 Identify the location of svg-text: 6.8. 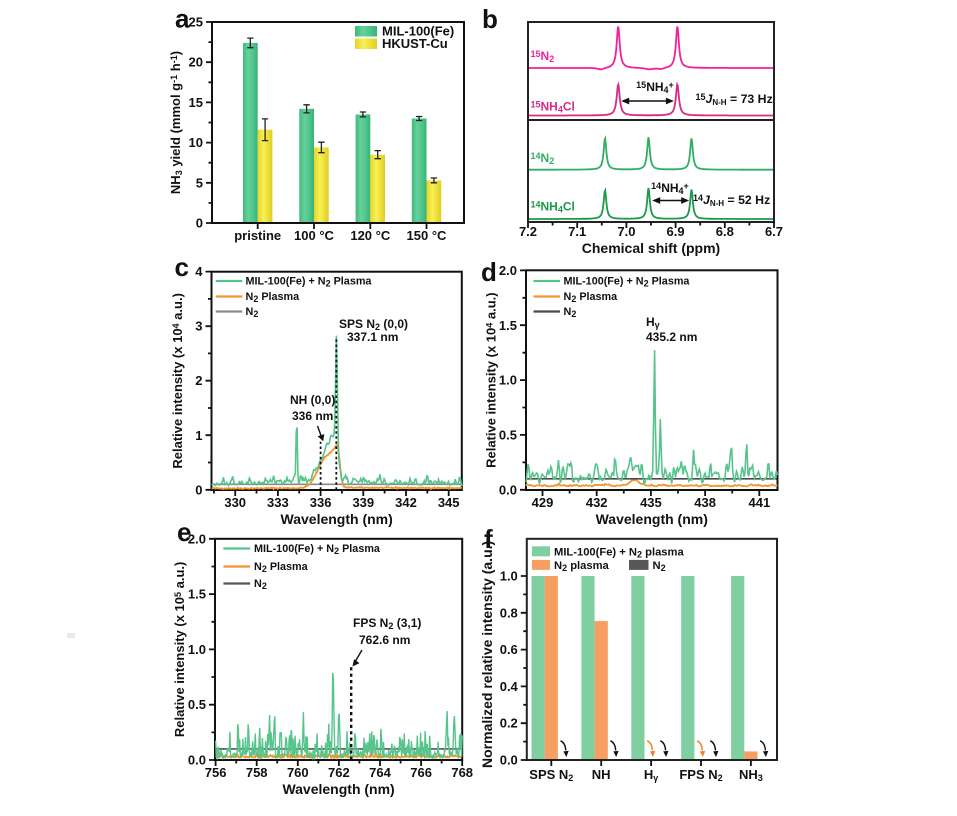
(725, 231).